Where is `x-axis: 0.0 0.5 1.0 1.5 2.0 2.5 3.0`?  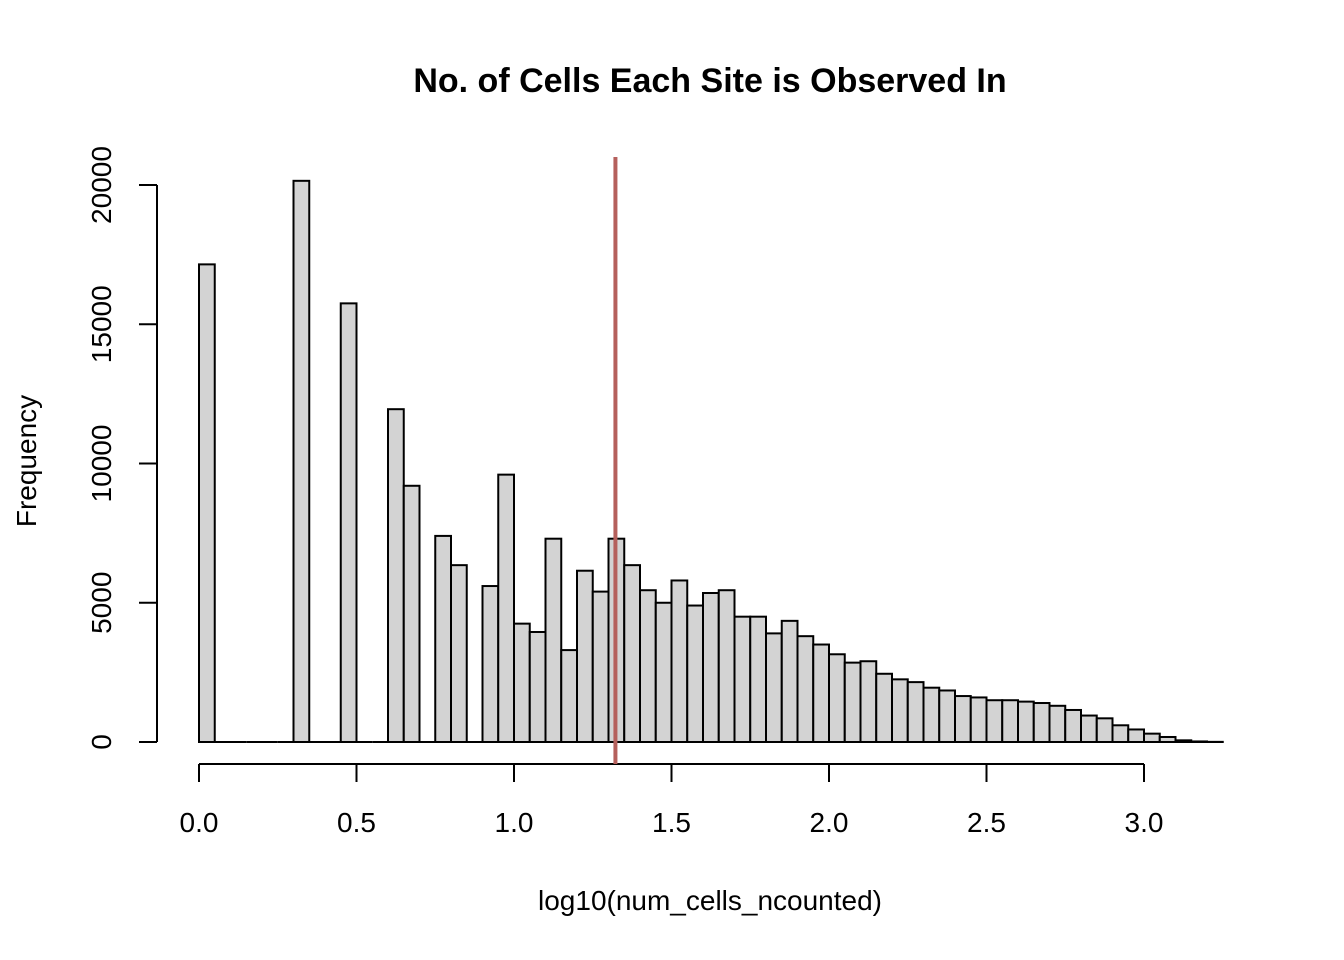 x-axis: 0.0 0.5 1.0 1.5 2.0 2.5 3.0 is located at coordinates (672, 800).